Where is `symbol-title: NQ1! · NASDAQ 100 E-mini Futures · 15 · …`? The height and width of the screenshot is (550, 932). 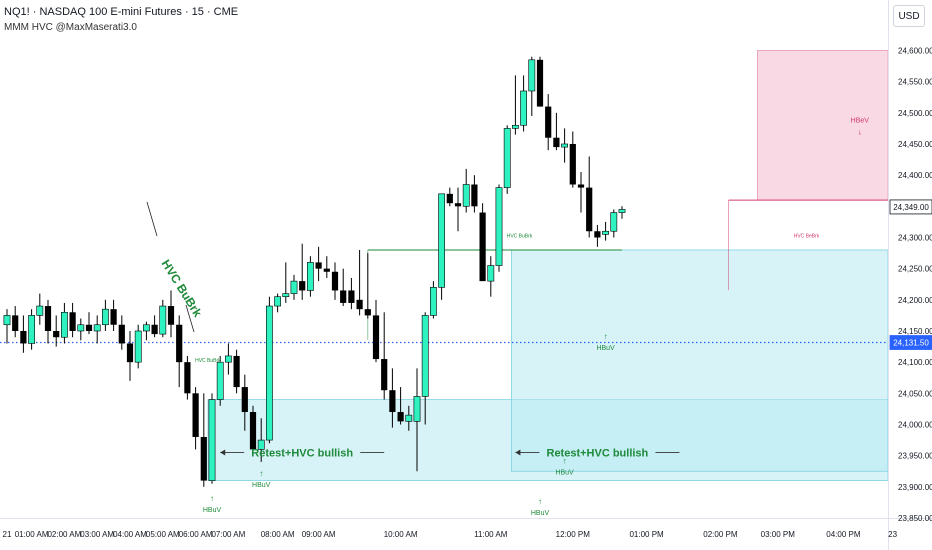
symbol-title: NQ1! · NASDAQ 100 E-mini Futures · 15 · … is located at coordinates (121, 12).